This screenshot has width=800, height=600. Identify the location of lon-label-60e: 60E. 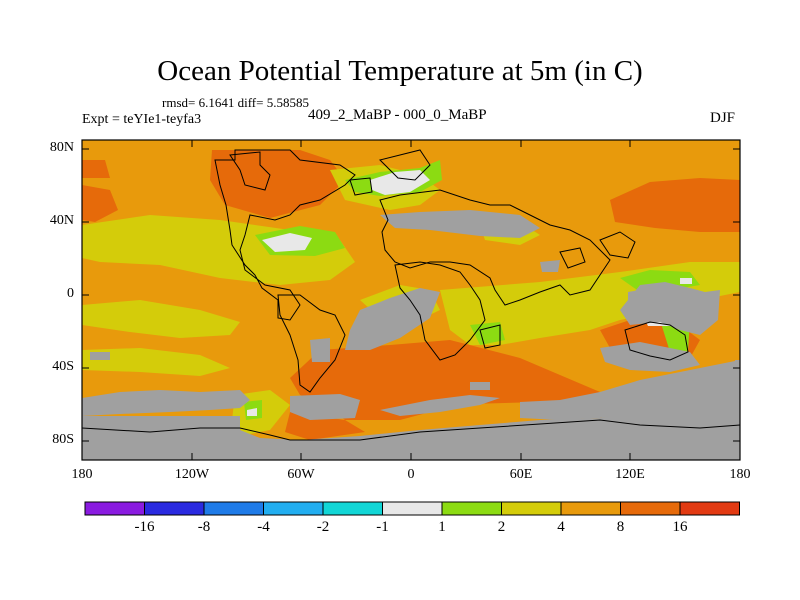
(521, 474).